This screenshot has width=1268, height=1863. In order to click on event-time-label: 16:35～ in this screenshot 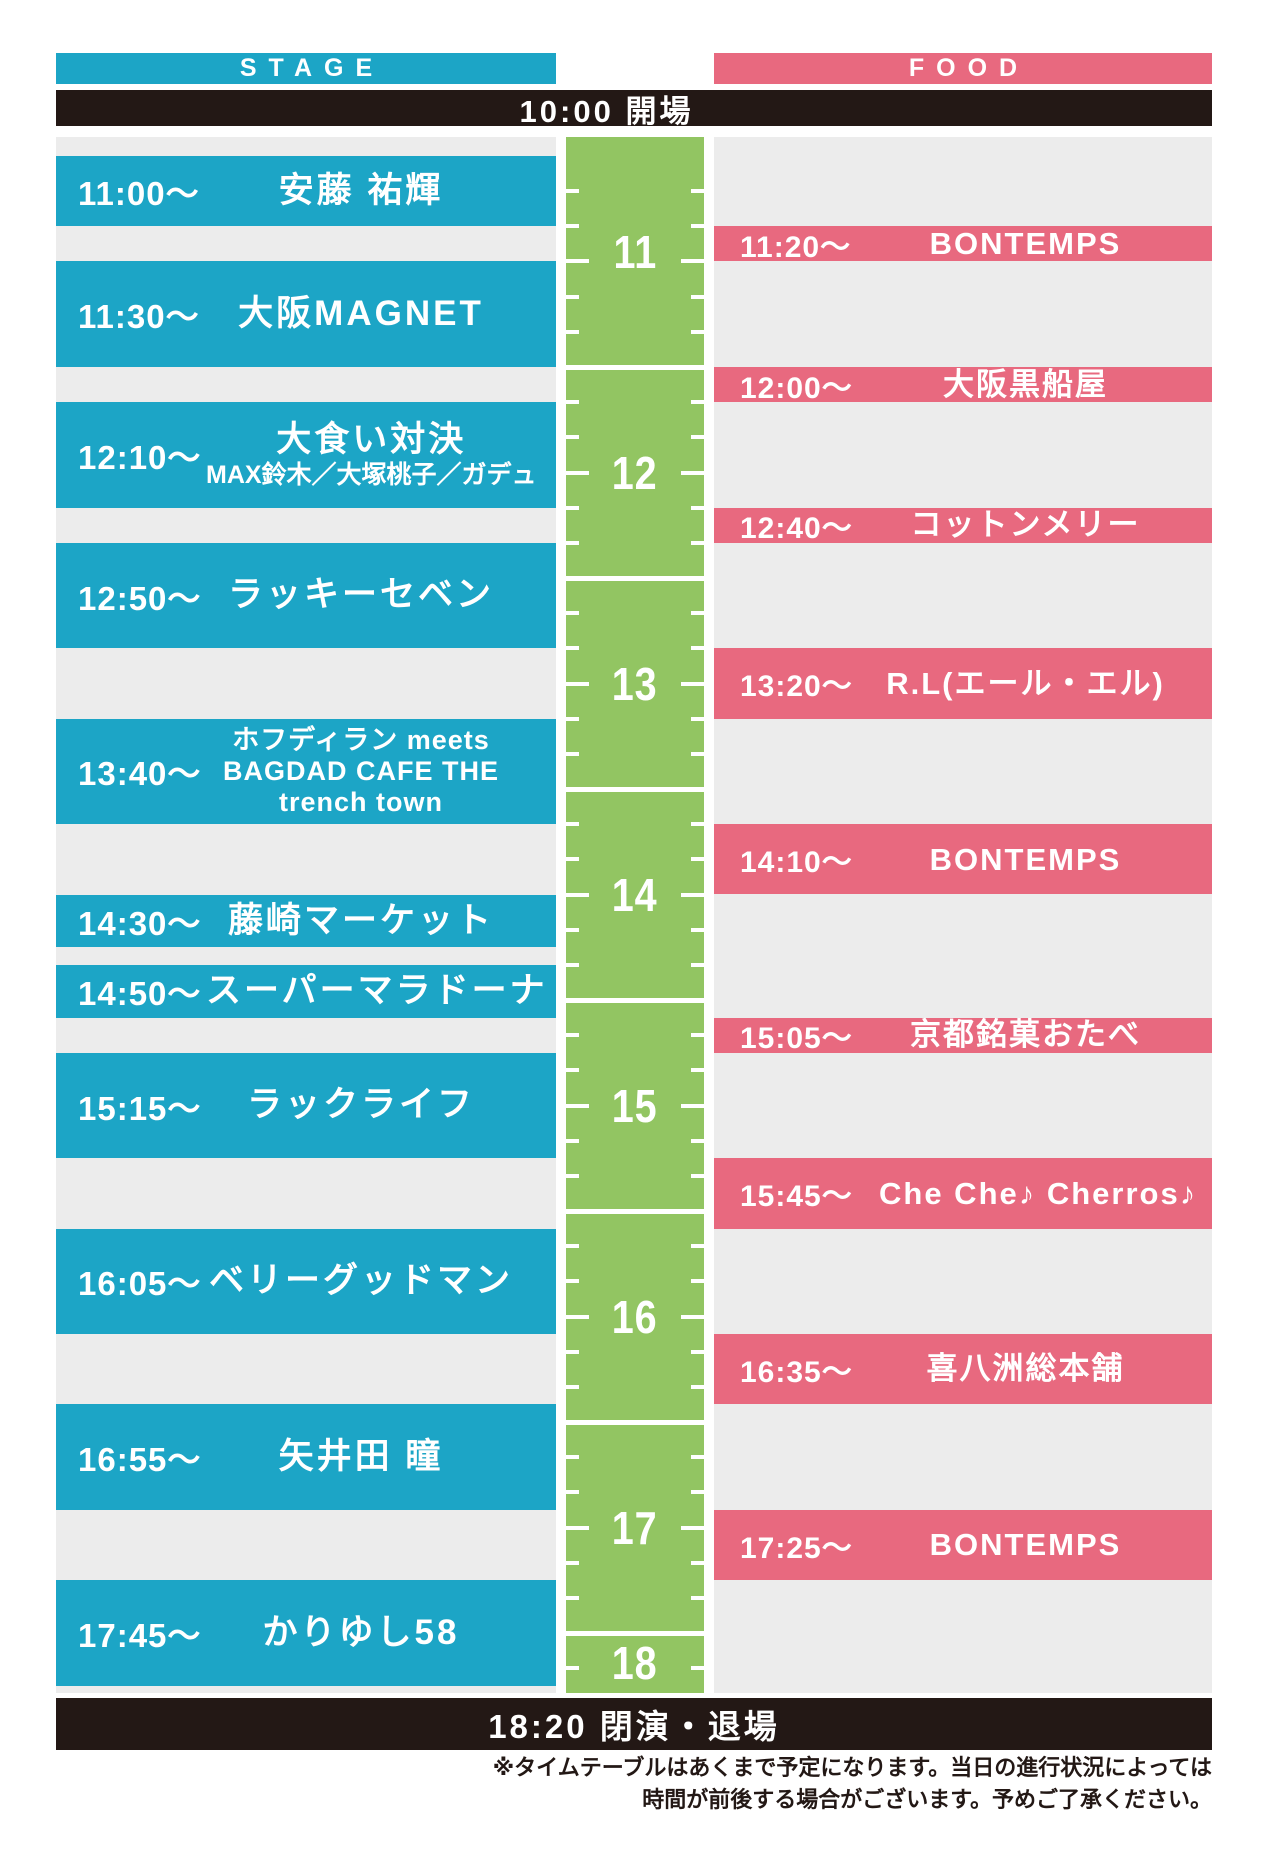, I will do `click(796, 1373)`.